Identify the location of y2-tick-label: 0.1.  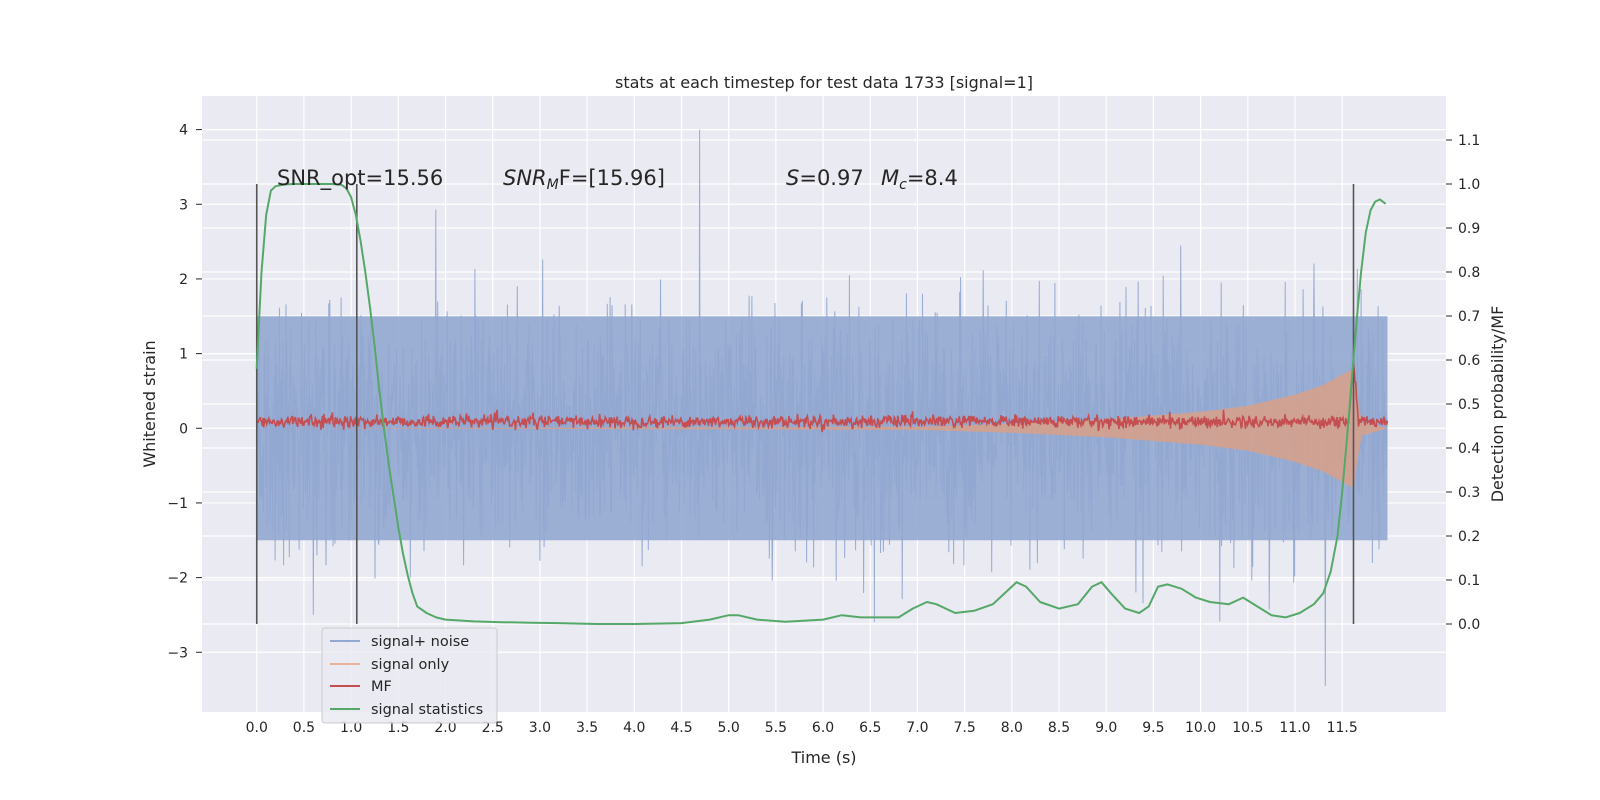
(1469, 581).